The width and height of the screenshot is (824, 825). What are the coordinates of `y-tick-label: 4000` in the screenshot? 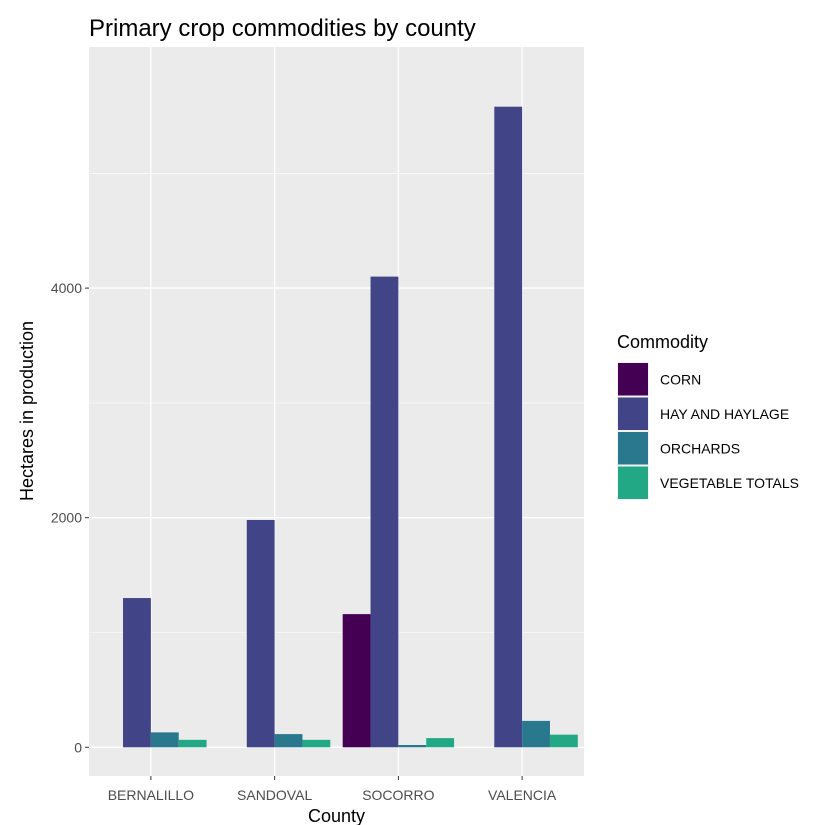 It's located at (66, 288).